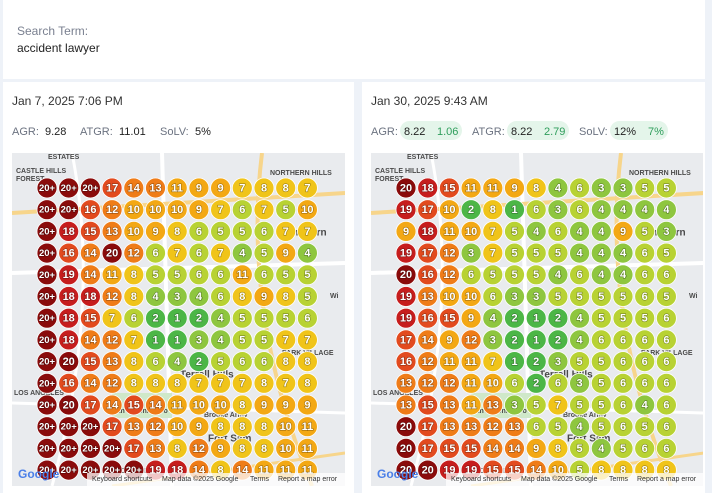 The height and width of the screenshot is (493, 712). Describe the element at coordinates (406, 319) in the screenshot. I see `rank-value: 19` at that location.